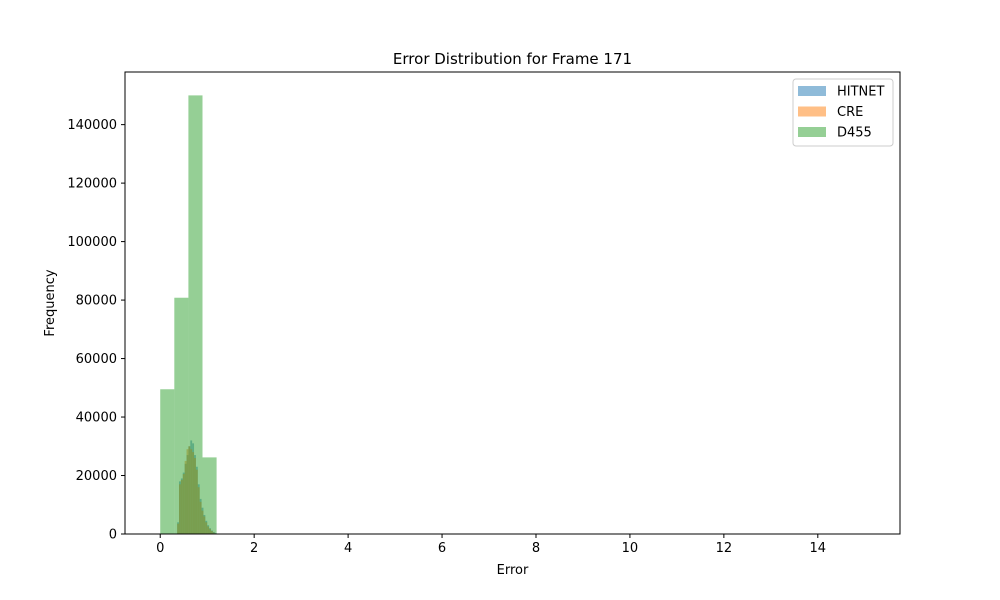  What do you see at coordinates (812, 132) in the screenshot?
I see `legend-swatch-d455` at bounding box center [812, 132].